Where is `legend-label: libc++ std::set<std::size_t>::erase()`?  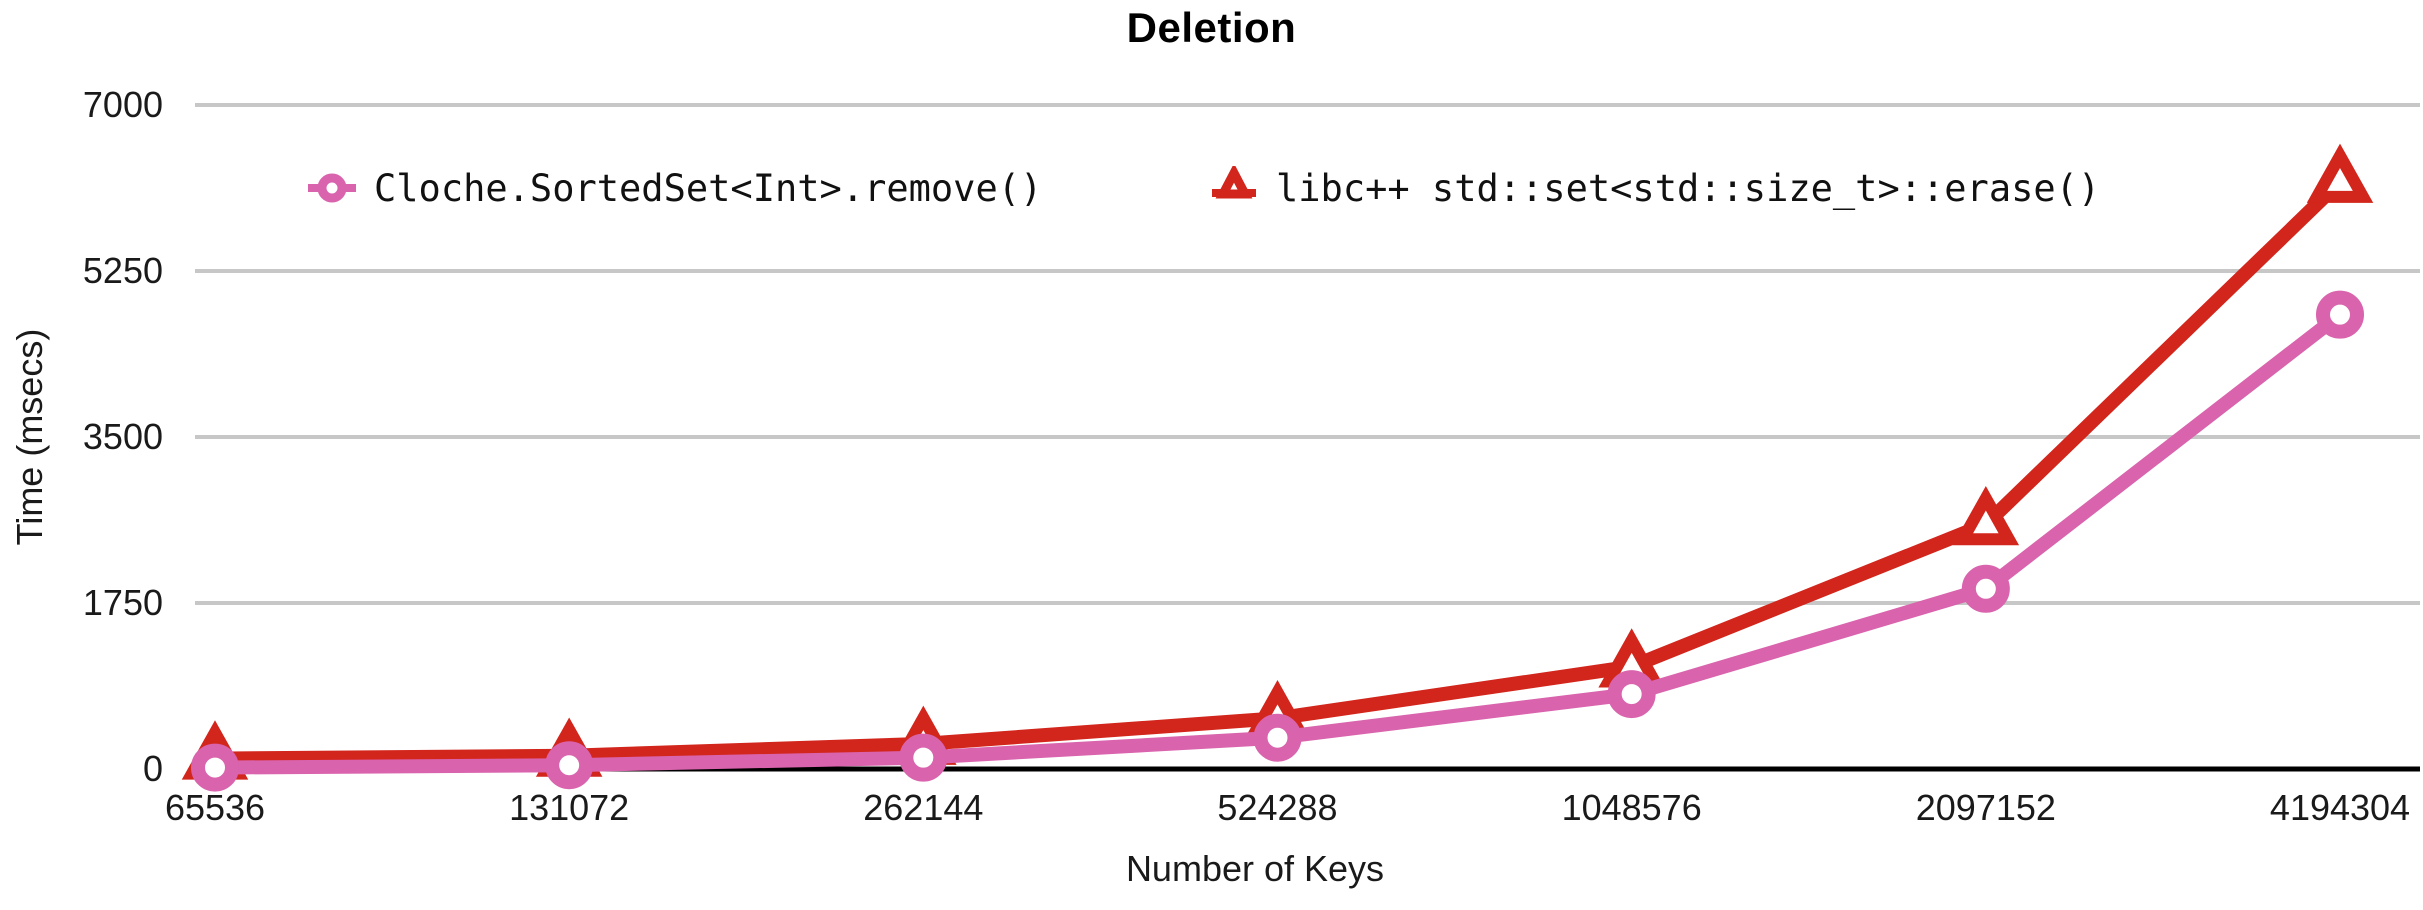 legend-label: libc++ std::set<std::size_t>::erase() is located at coordinates (1688, 188).